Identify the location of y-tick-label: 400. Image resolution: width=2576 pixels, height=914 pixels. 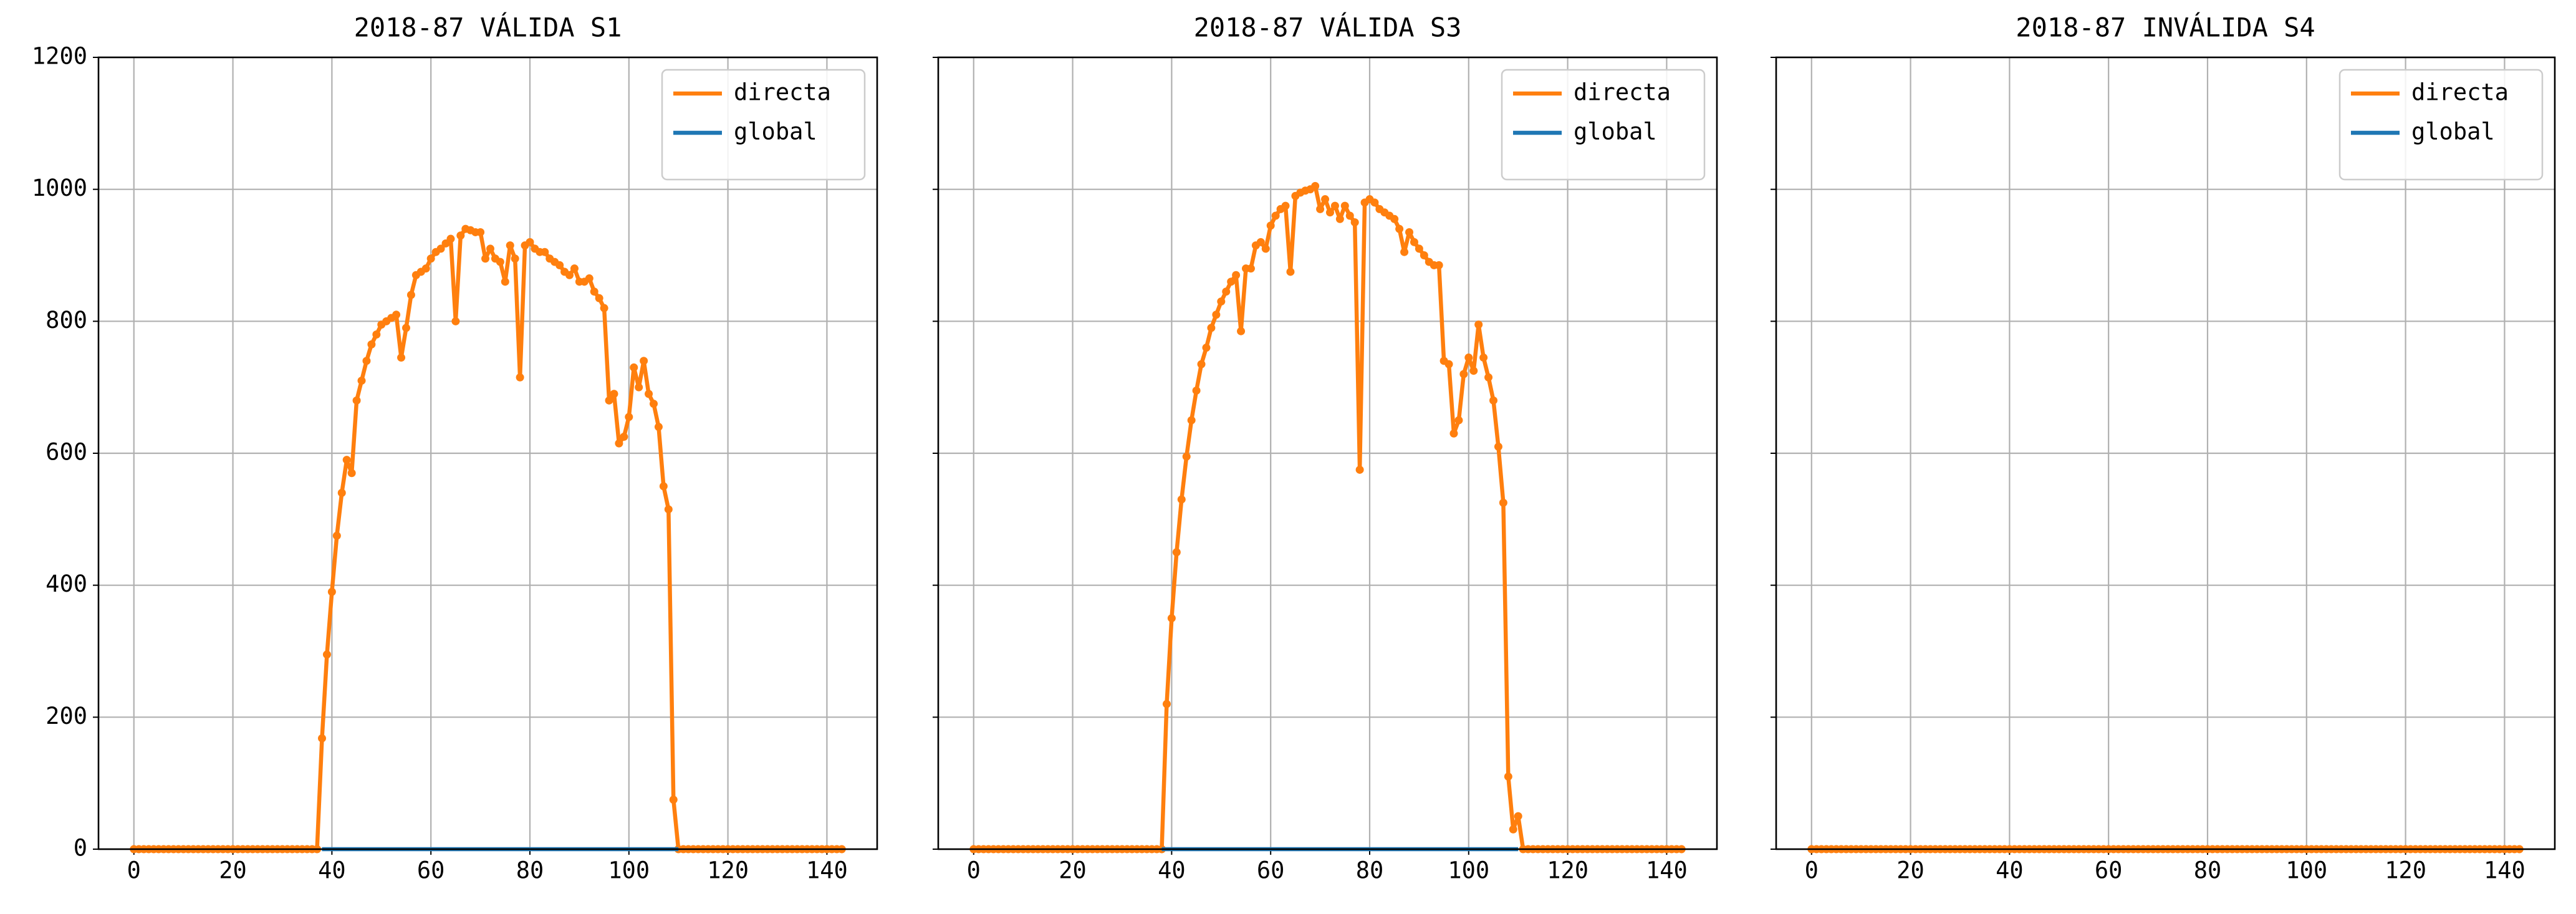
(66, 583).